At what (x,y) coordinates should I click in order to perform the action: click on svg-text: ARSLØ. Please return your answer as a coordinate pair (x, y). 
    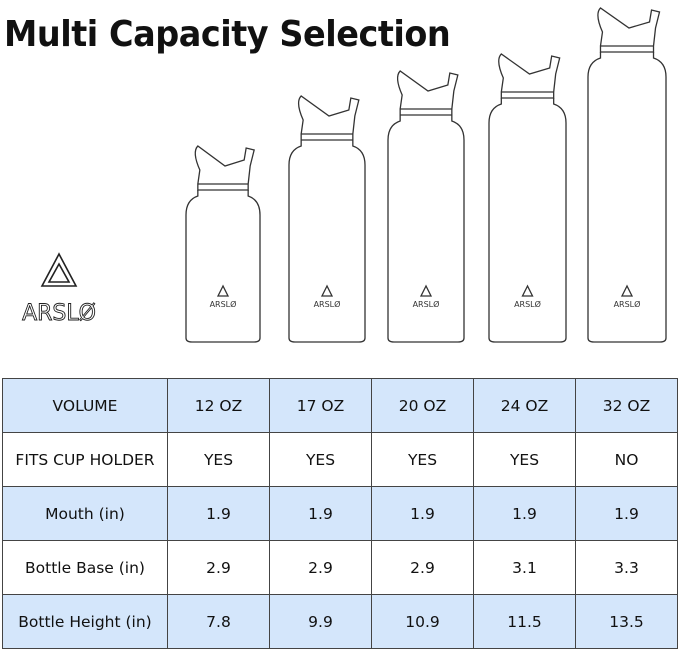
    Looking at the image, I should click on (59, 313).